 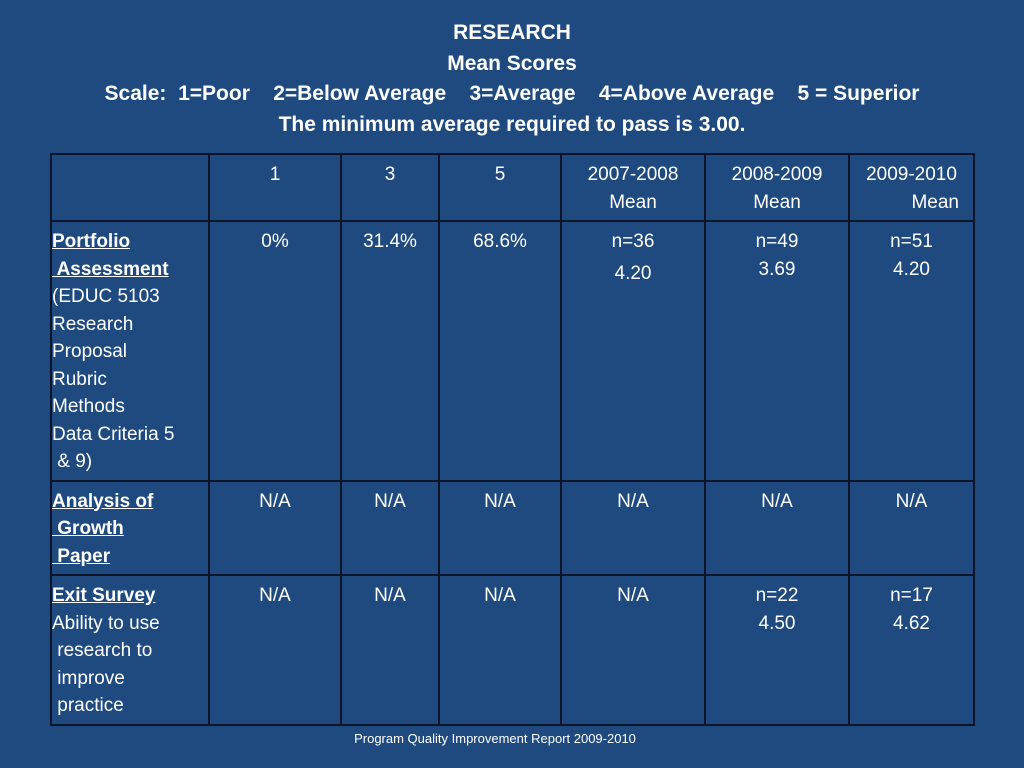 I want to click on cell-value: n=22, so click(x=777, y=595).